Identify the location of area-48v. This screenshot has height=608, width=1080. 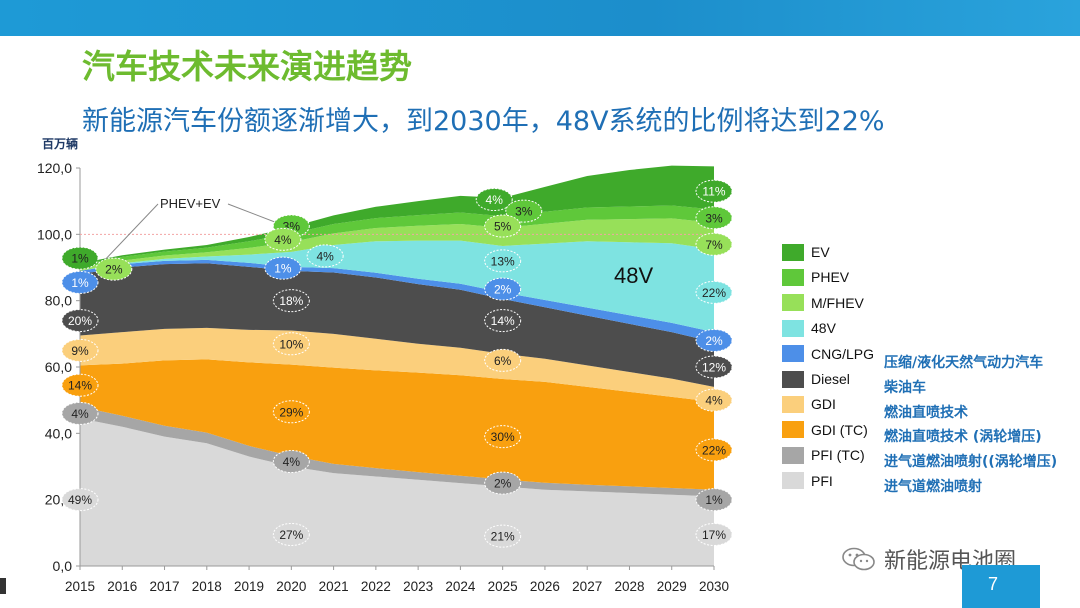
(397, 286).